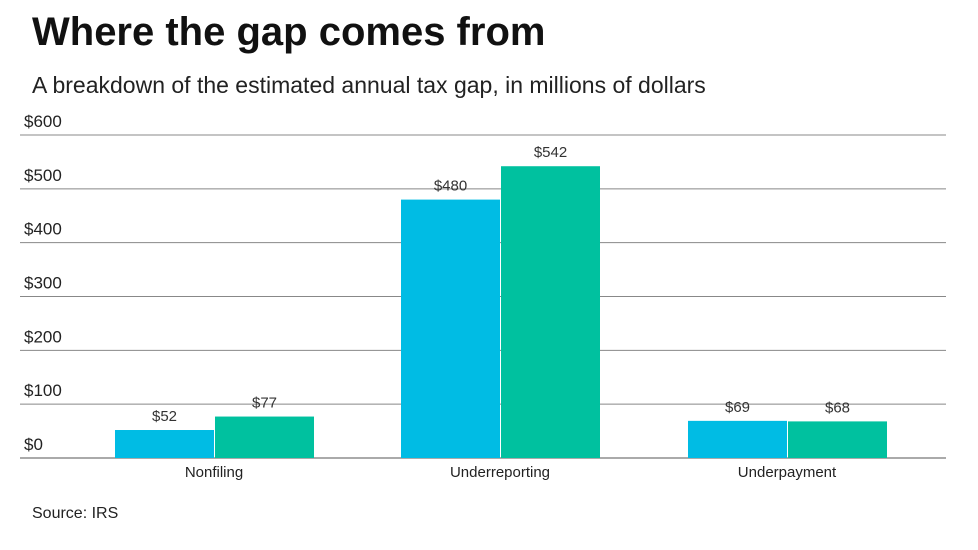 Image resolution: width=978 pixels, height=550 pixels. Describe the element at coordinates (450, 186) in the screenshot. I see `data-label: $480` at that location.